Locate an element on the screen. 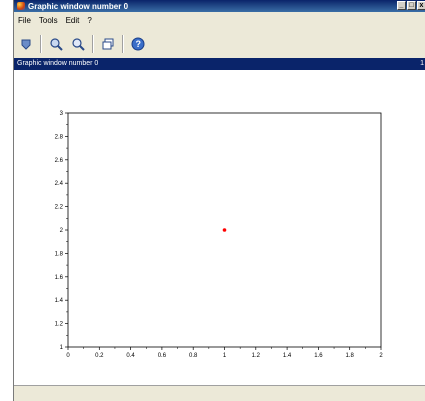 The width and height of the screenshot is (425, 401). x-tick-label: 1.8 is located at coordinates (350, 356).